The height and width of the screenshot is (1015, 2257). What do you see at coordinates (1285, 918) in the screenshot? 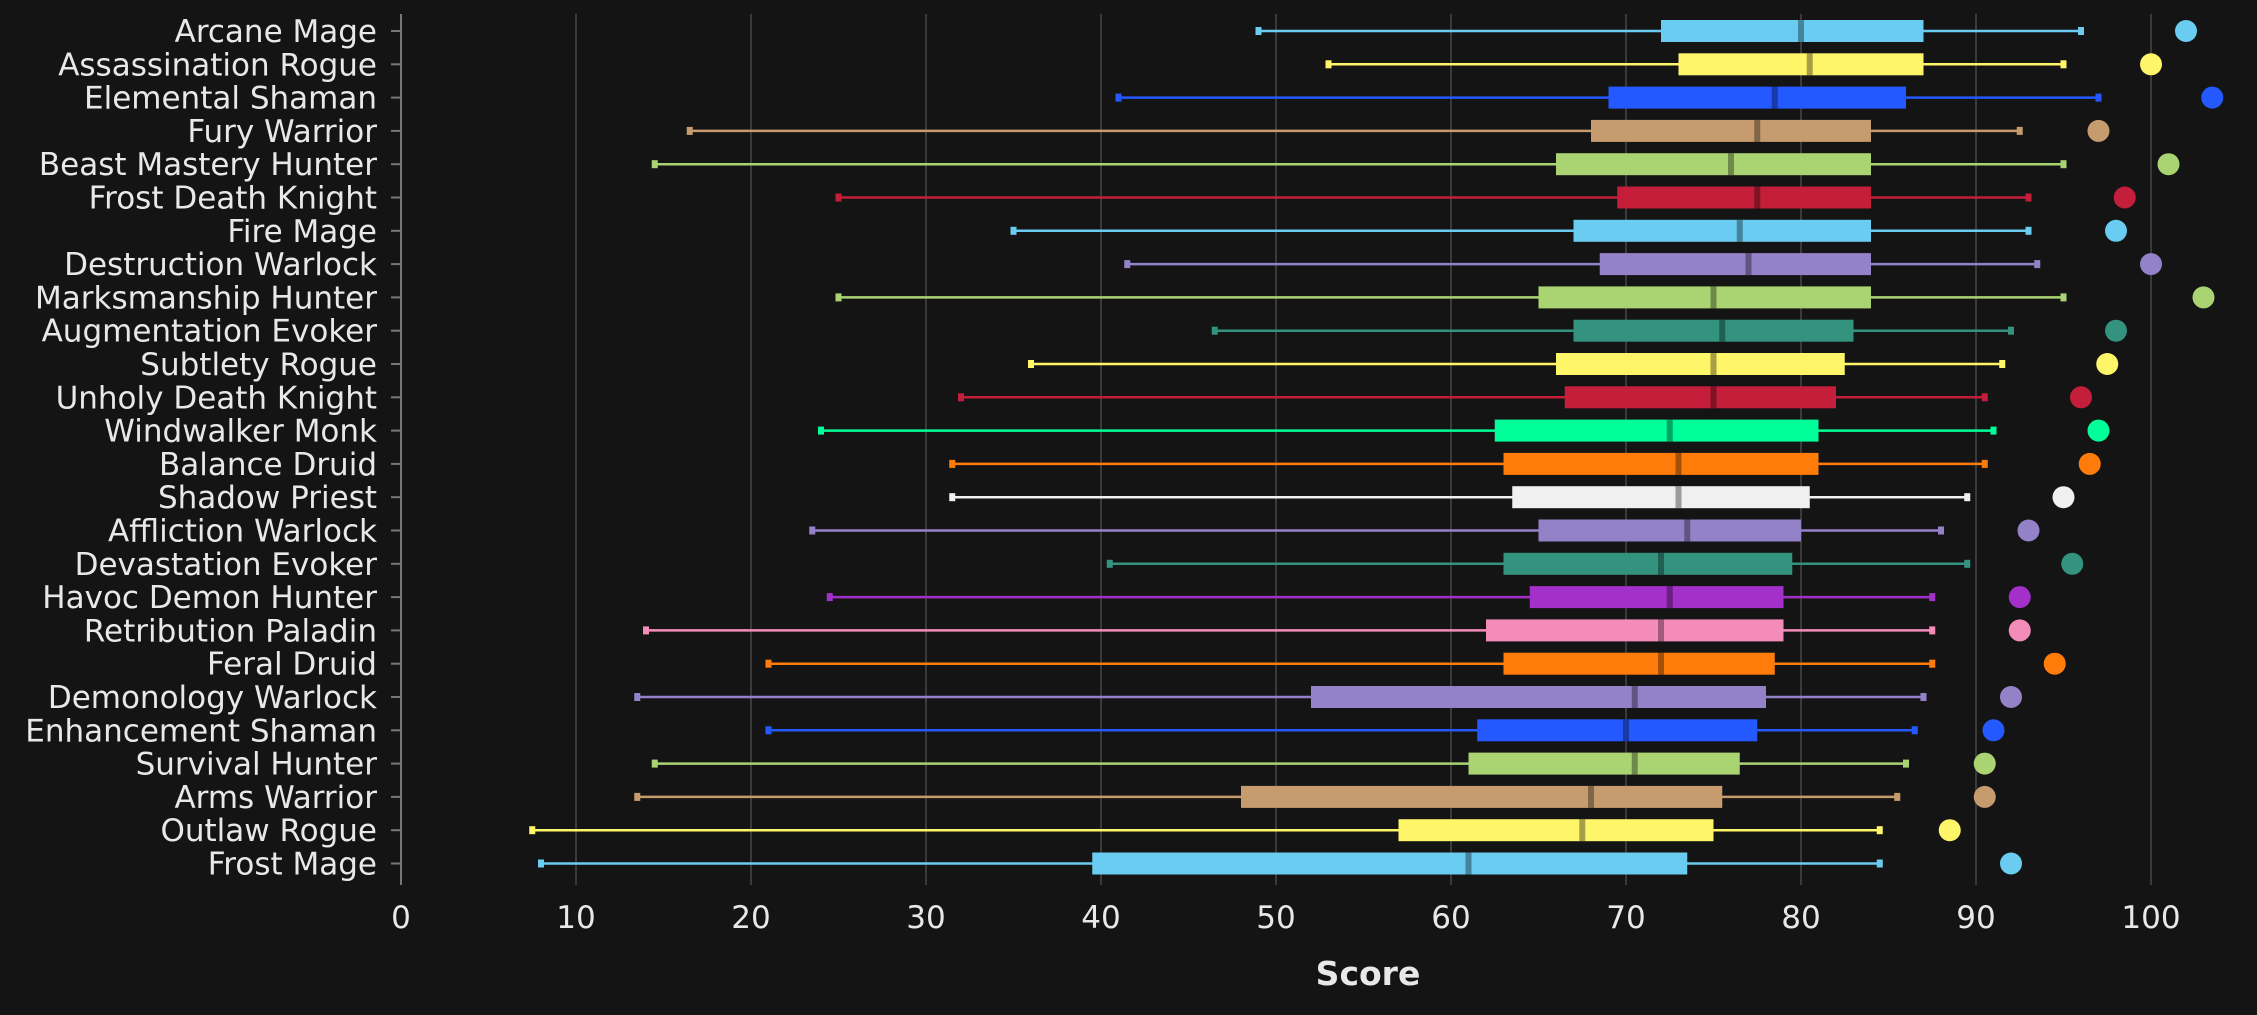
I see `x-axis-ticks: 0 10 20 30 40 50 60 70 80 90 100` at bounding box center [1285, 918].